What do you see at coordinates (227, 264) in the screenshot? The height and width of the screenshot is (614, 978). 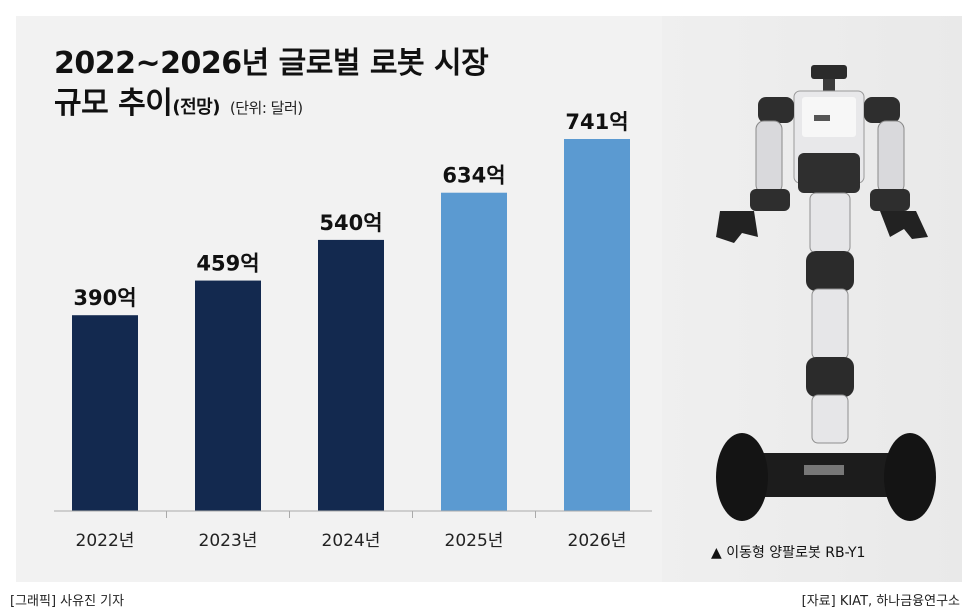 I see `bar-value-label-1: 459억` at bounding box center [227, 264].